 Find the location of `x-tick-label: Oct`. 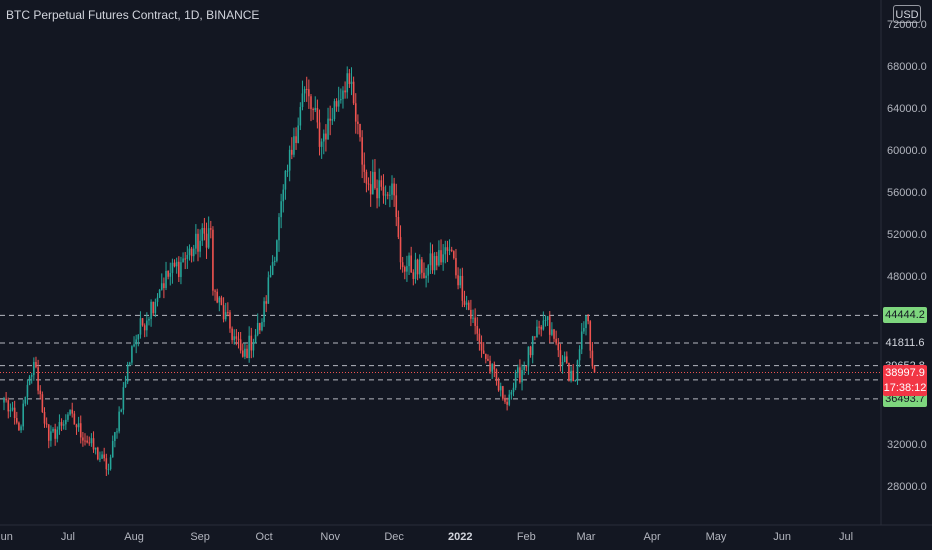

x-tick-label: Oct is located at coordinates (264, 537).